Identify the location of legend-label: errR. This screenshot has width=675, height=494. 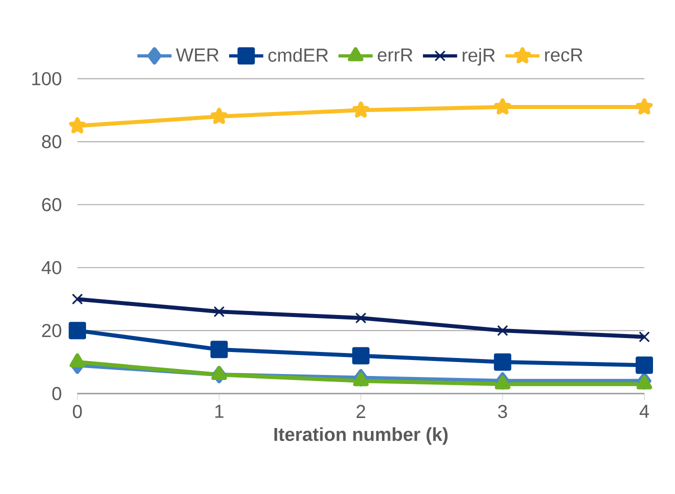
(395, 55).